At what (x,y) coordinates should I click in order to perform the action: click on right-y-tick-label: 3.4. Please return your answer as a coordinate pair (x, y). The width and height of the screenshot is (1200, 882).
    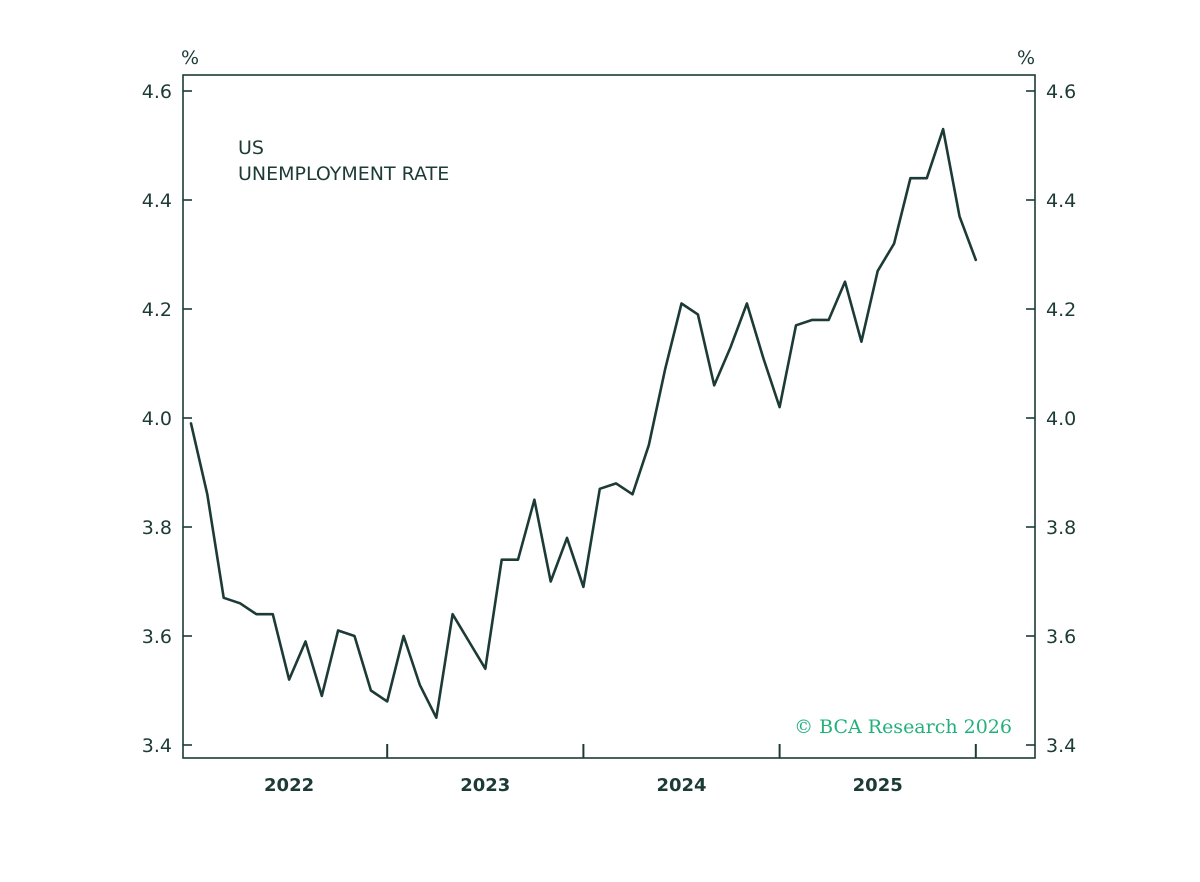
    Looking at the image, I should click on (1061, 746).